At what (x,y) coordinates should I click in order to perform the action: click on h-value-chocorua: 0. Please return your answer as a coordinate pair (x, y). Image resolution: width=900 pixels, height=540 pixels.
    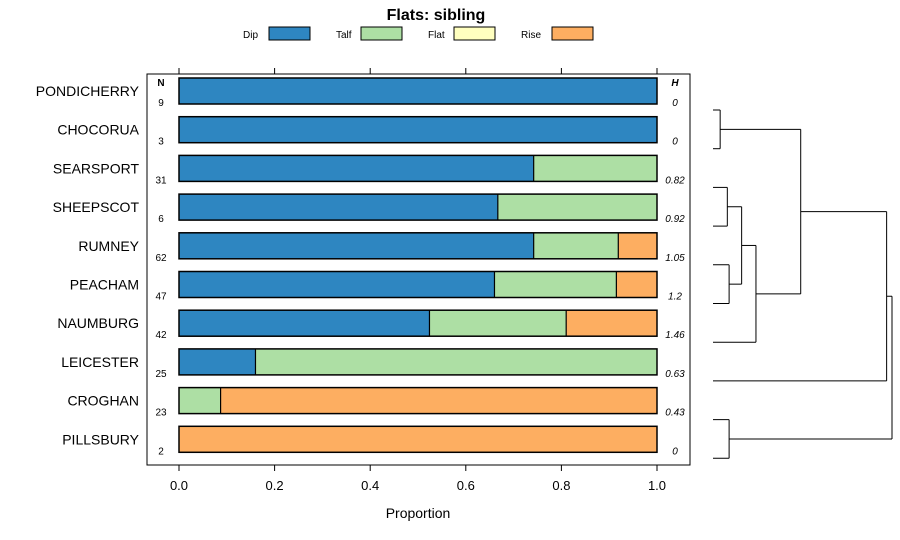
    Looking at the image, I should click on (675, 142).